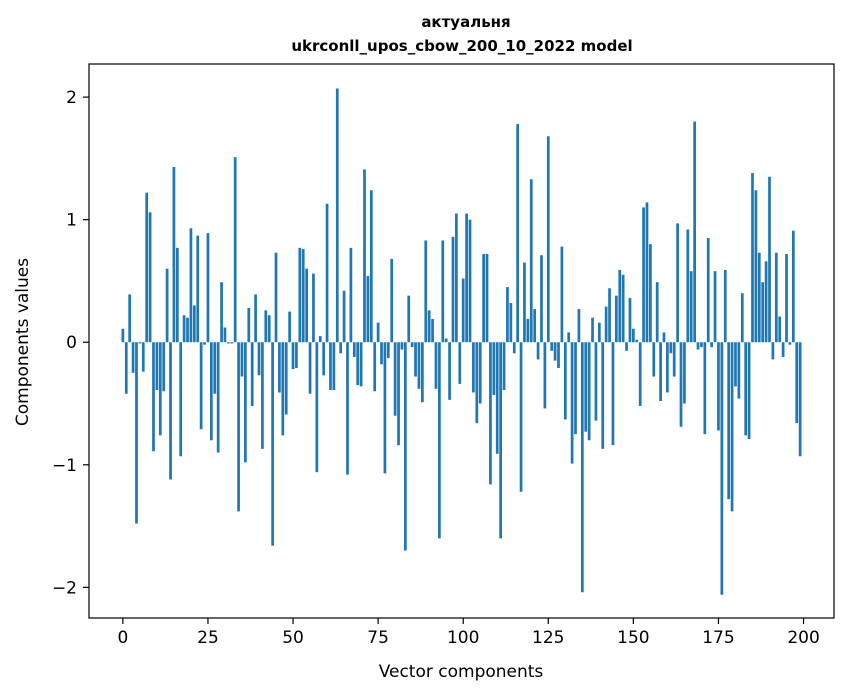 This screenshot has width=847, height=696. I want to click on y-tick-label: 0, so click(71, 343).